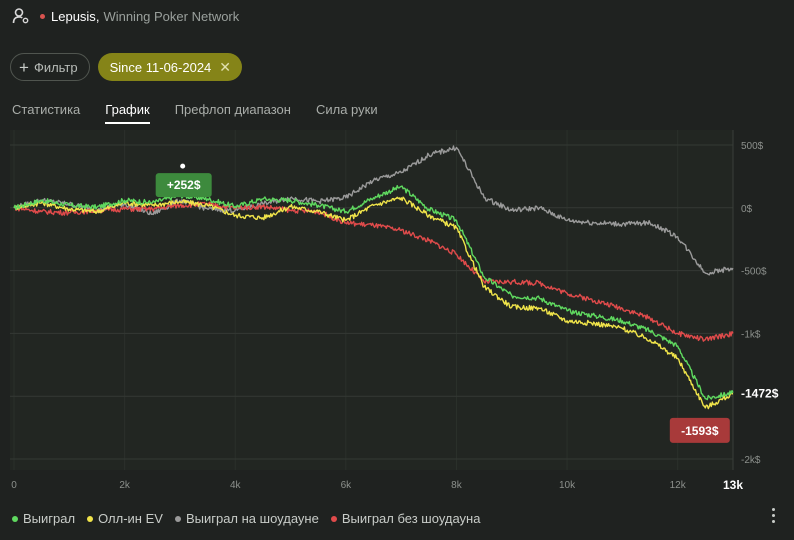 The height and width of the screenshot is (540, 794). Describe the element at coordinates (346, 109) in the screenshot. I see `tab-hand-strength: Сила руки` at that location.